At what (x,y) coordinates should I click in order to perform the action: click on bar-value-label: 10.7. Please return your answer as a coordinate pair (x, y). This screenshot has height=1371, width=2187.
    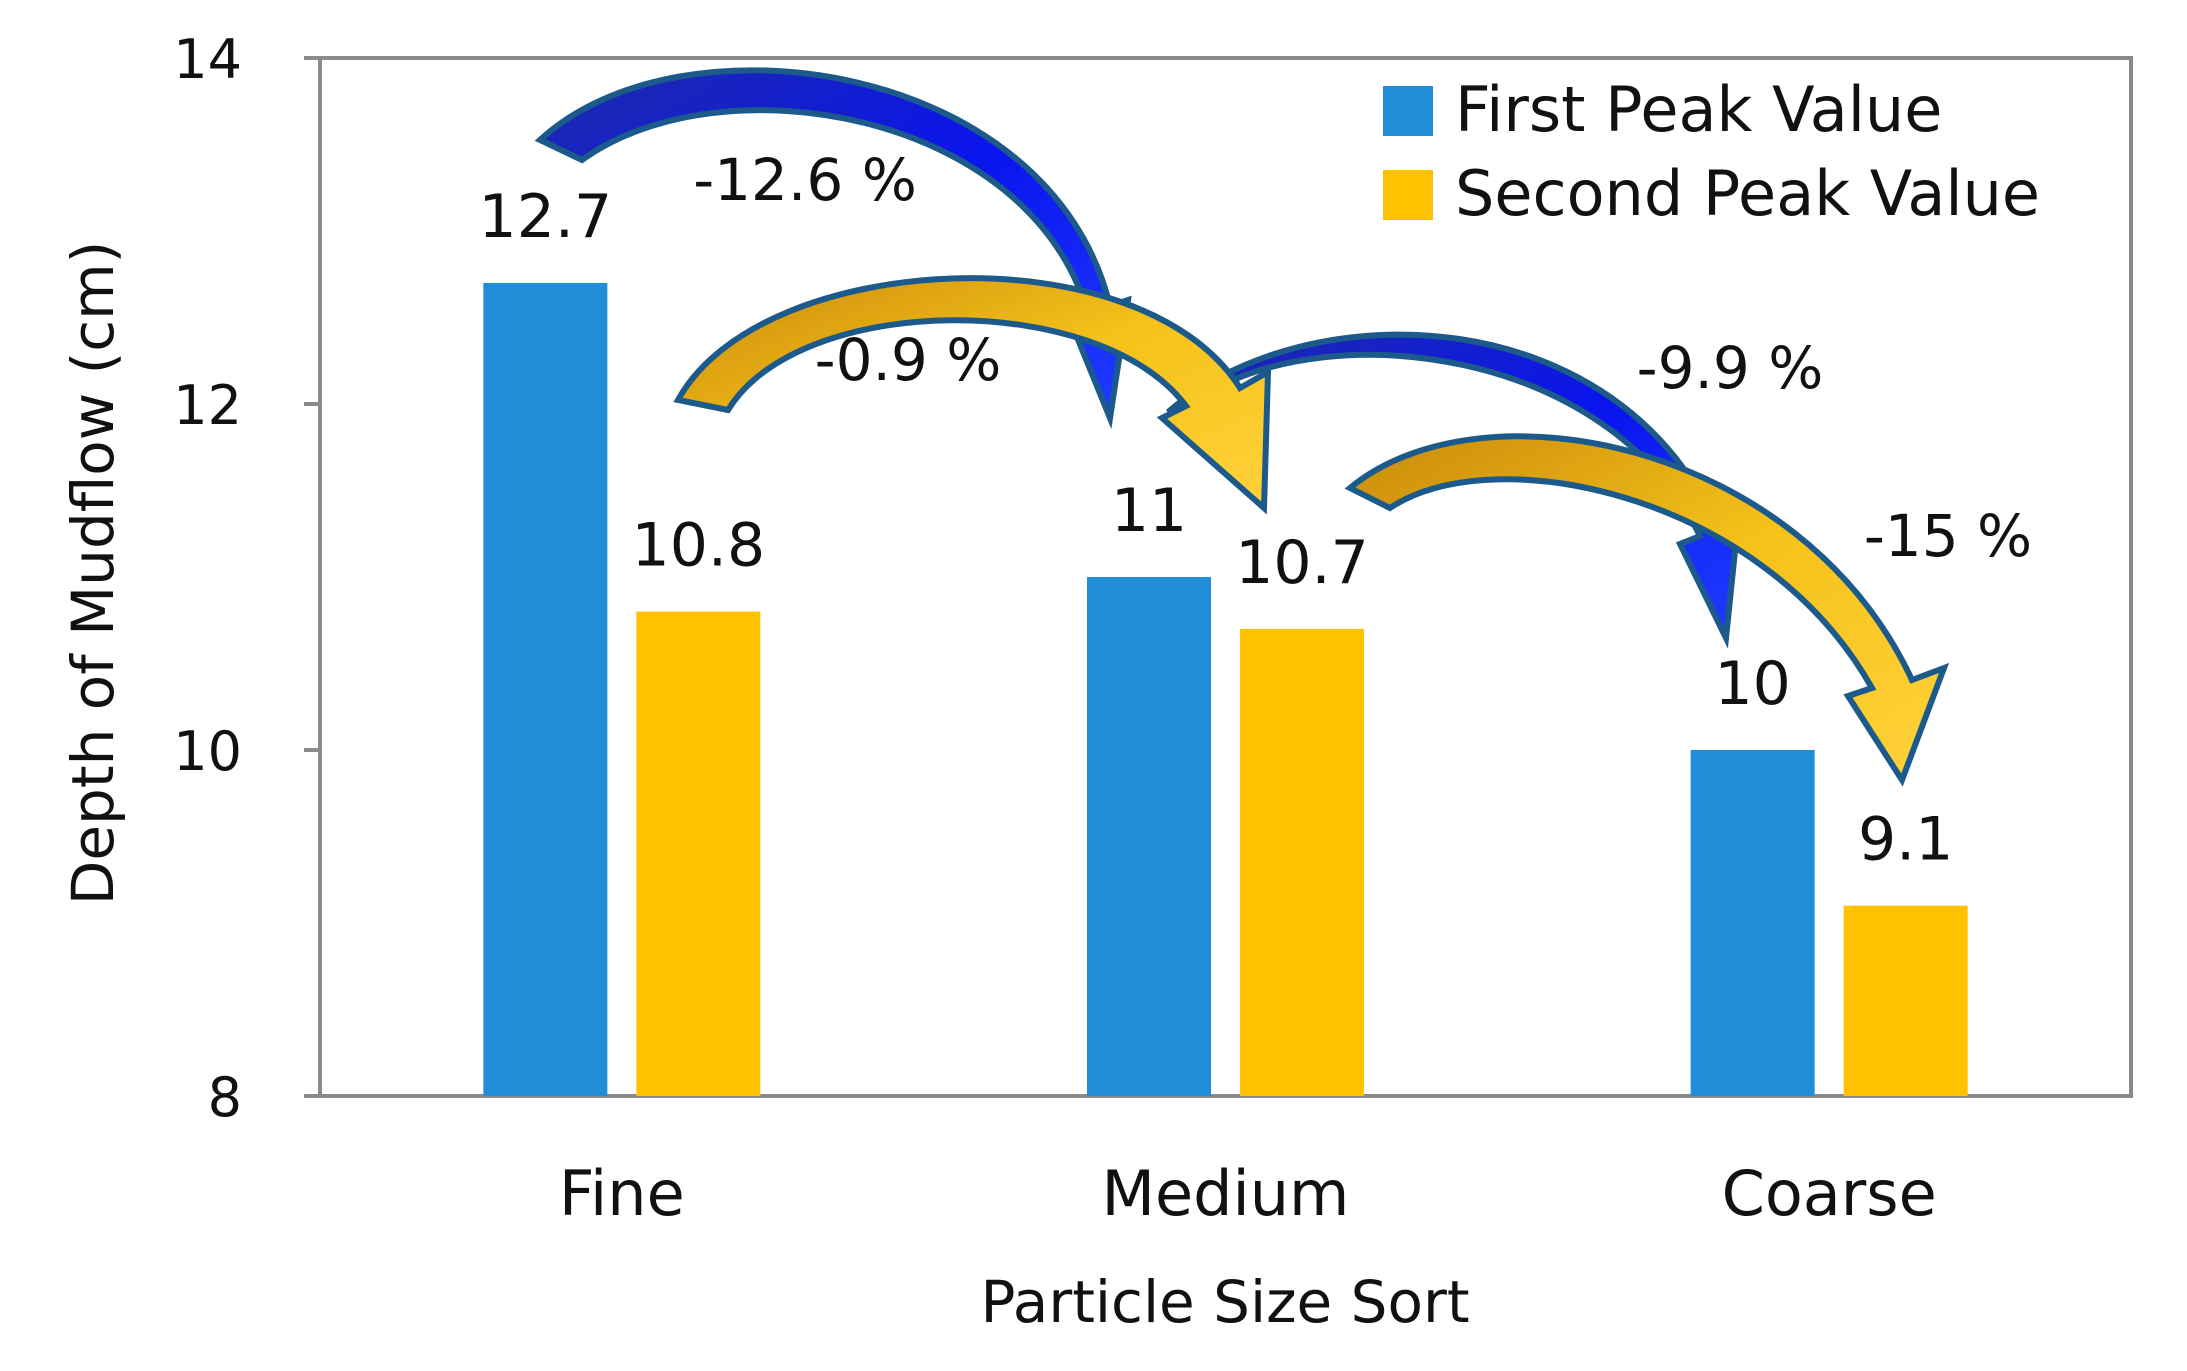
    Looking at the image, I should click on (1302, 563).